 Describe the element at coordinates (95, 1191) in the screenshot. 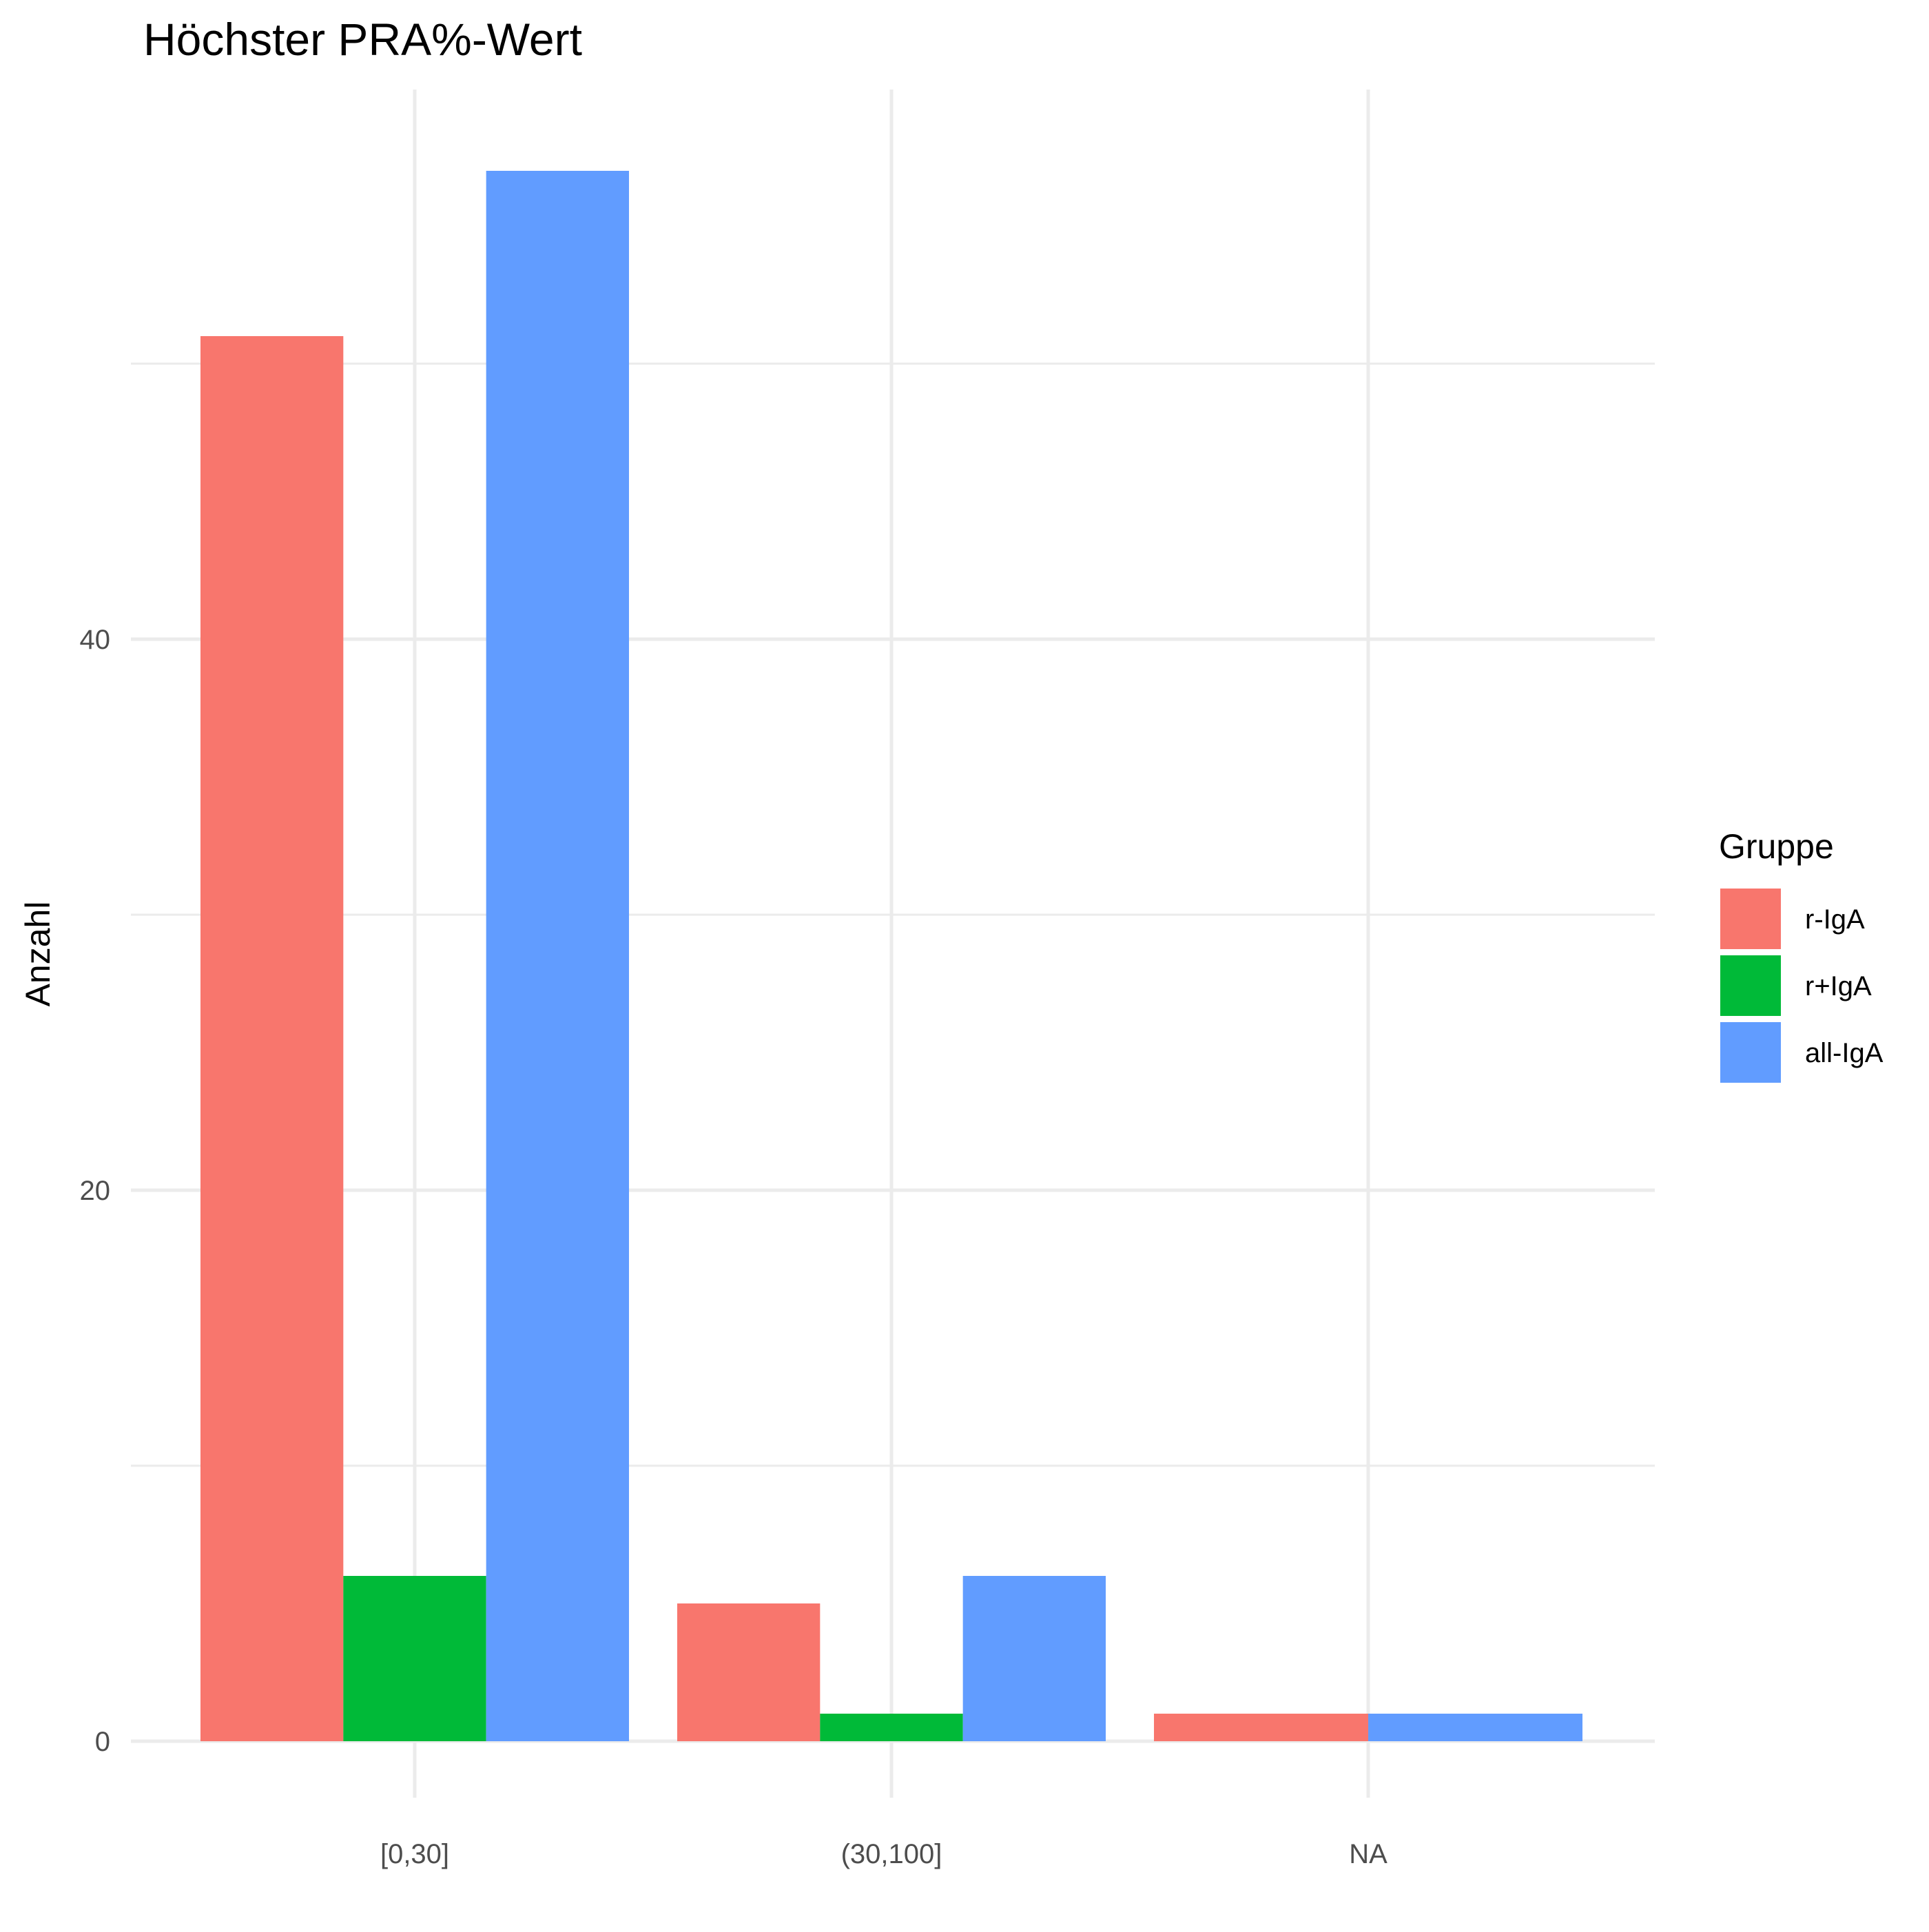

I see `y-tick-label: 20` at that location.